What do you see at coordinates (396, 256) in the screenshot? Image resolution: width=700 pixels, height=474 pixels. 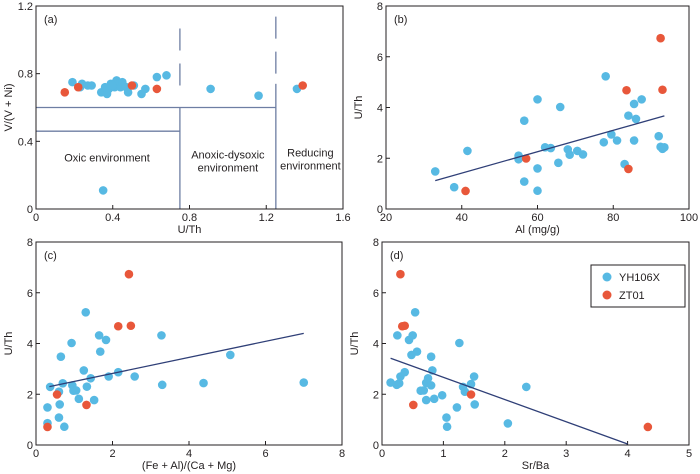 I see `panel-label: (d)` at bounding box center [396, 256].